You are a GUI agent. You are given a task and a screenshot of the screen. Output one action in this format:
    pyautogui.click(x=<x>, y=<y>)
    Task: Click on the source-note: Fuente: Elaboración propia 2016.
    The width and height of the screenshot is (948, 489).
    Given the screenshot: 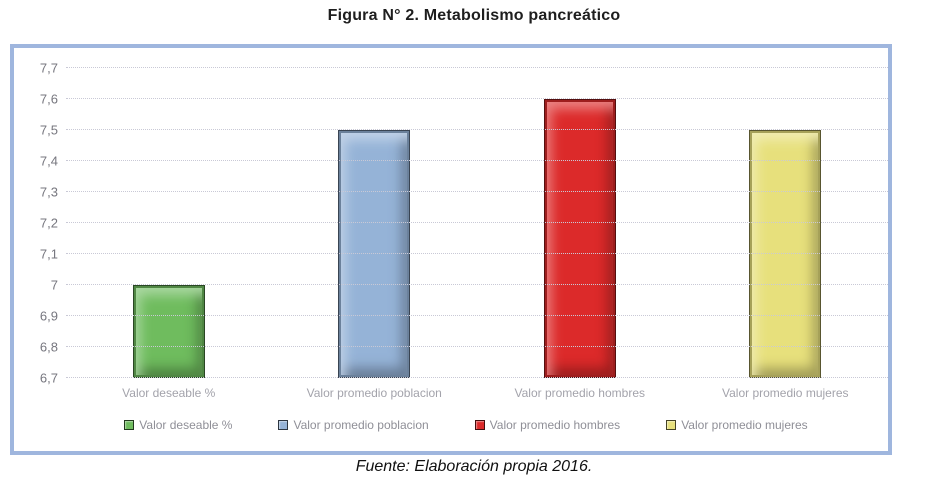 What is the action you would take?
    pyautogui.click(x=474, y=466)
    